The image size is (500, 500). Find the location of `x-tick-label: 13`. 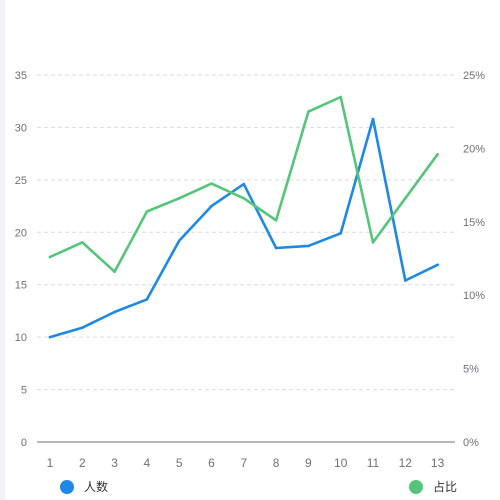

x-tick-label: 13 is located at coordinates (438, 463).